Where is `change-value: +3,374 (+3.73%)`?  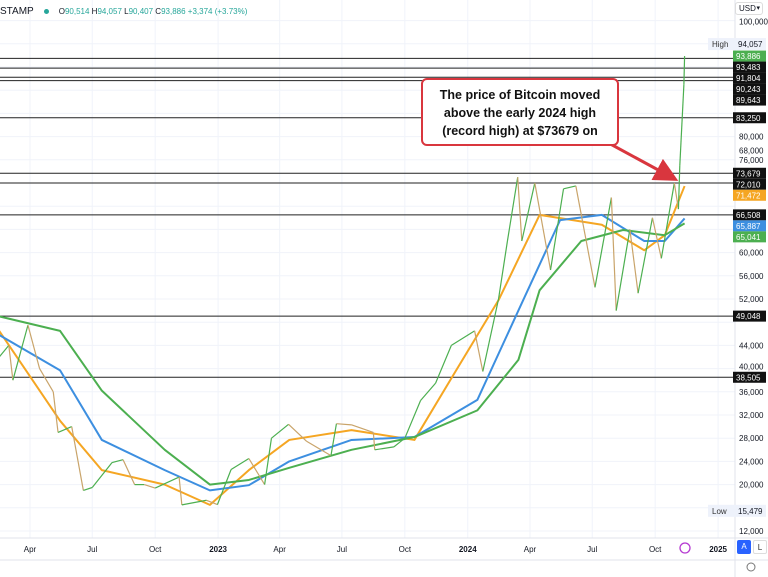 change-value: +3,374 (+3.73%) is located at coordinates (217, 11).